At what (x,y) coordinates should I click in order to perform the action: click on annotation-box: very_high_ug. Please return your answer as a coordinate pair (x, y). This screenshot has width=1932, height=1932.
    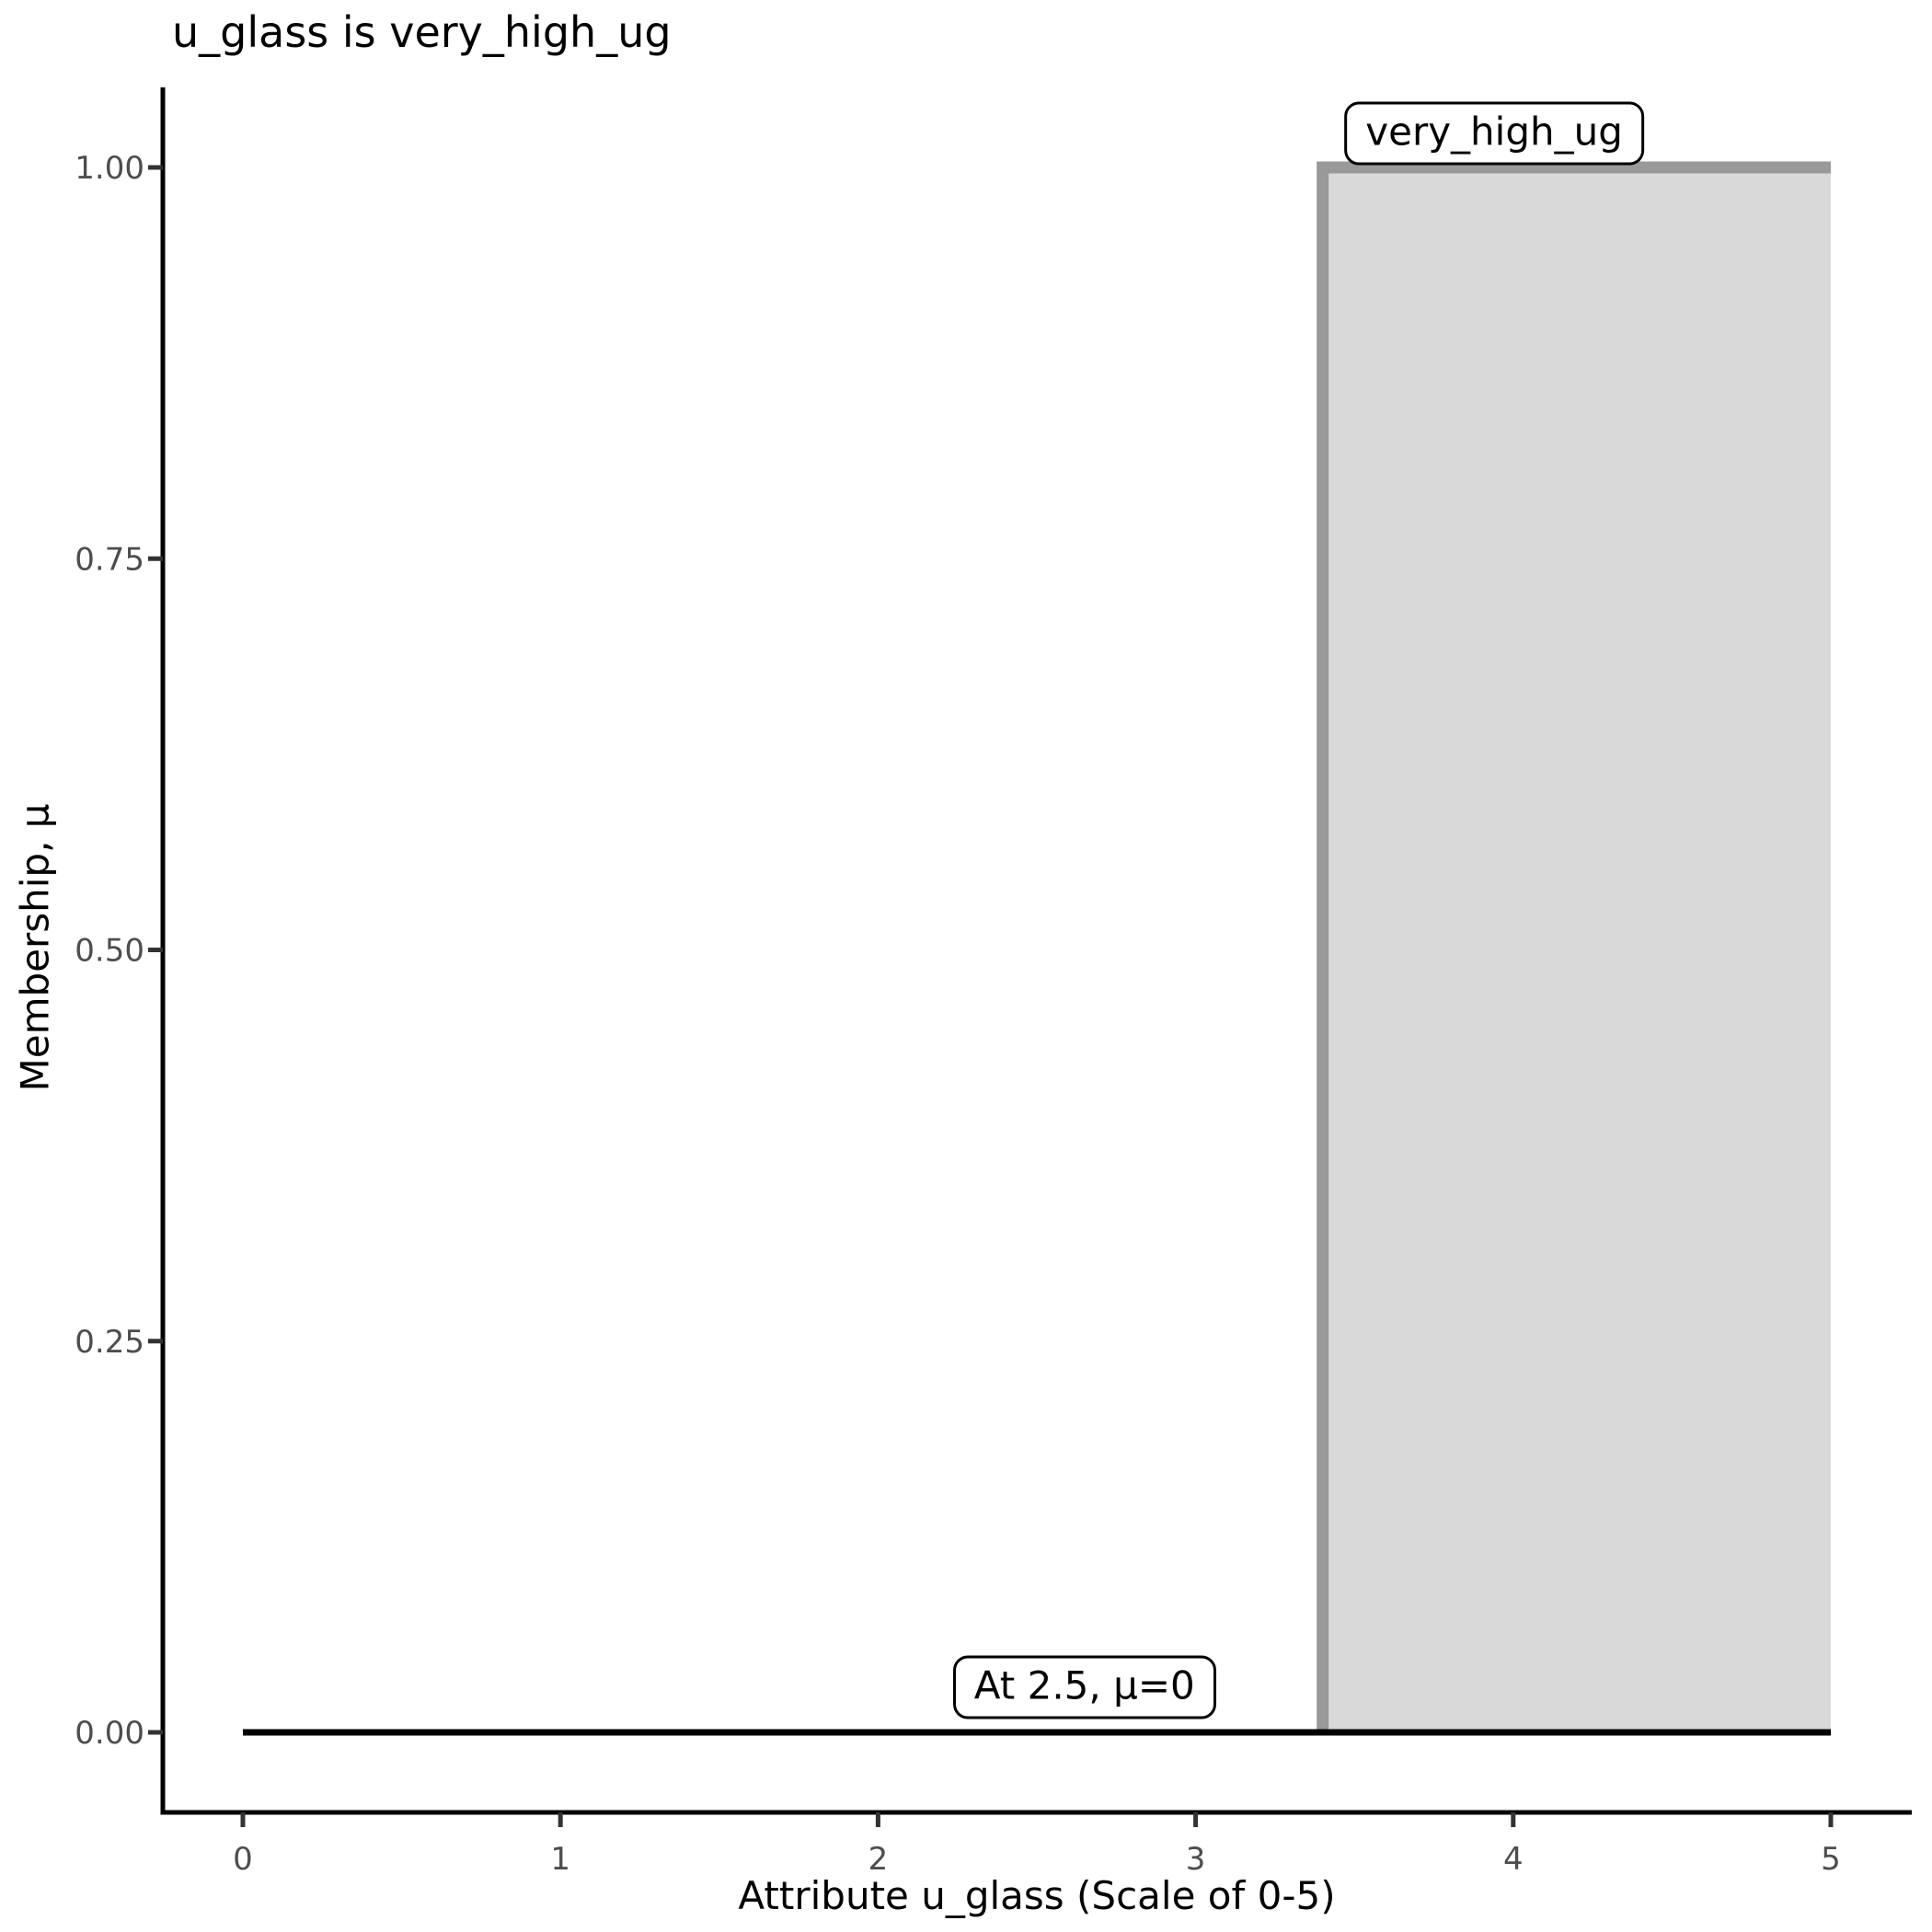
    Looking at the image, I should click on (1494, 133).